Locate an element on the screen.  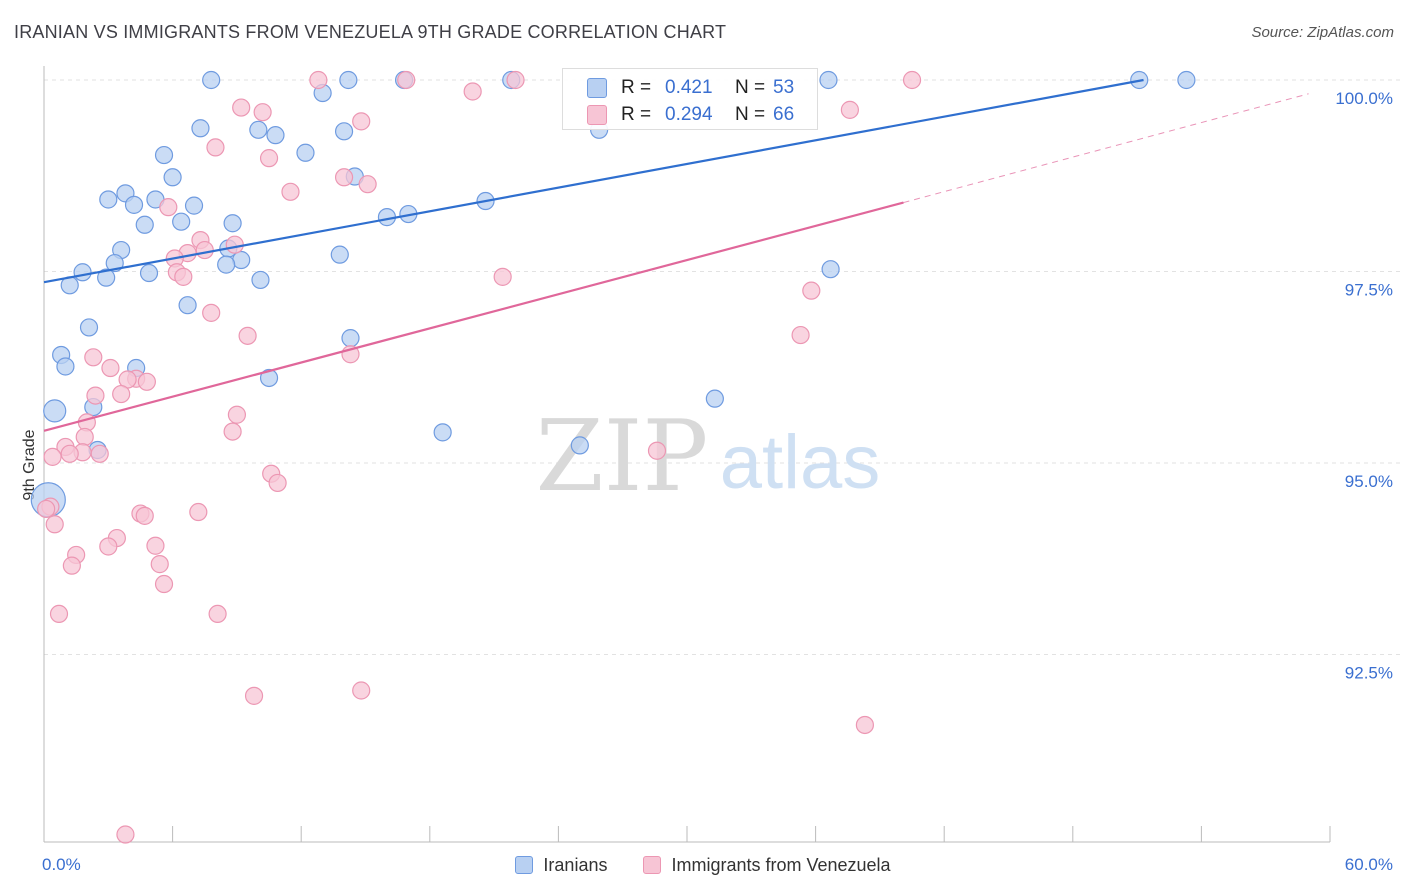
legend-swatch-blue is located at coordinates (524, 865).